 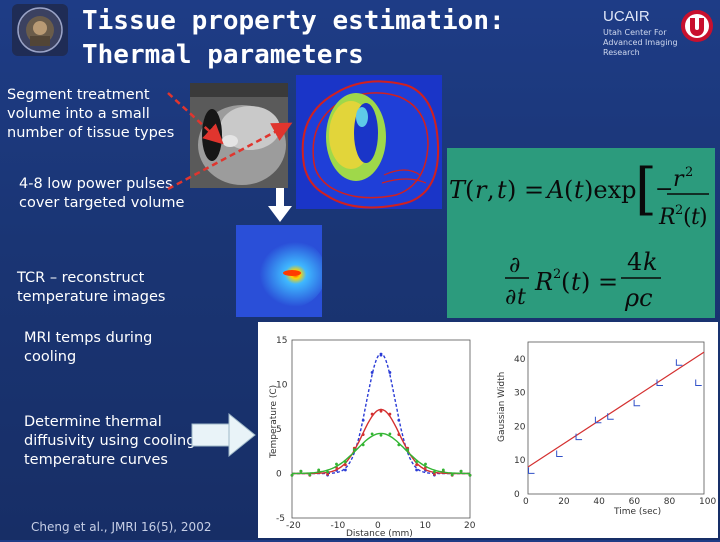 What do you see at coordinates (517, 495) in the screenshot?
I see `right-y-tick-label: 0` at bounding box center [517, 495].